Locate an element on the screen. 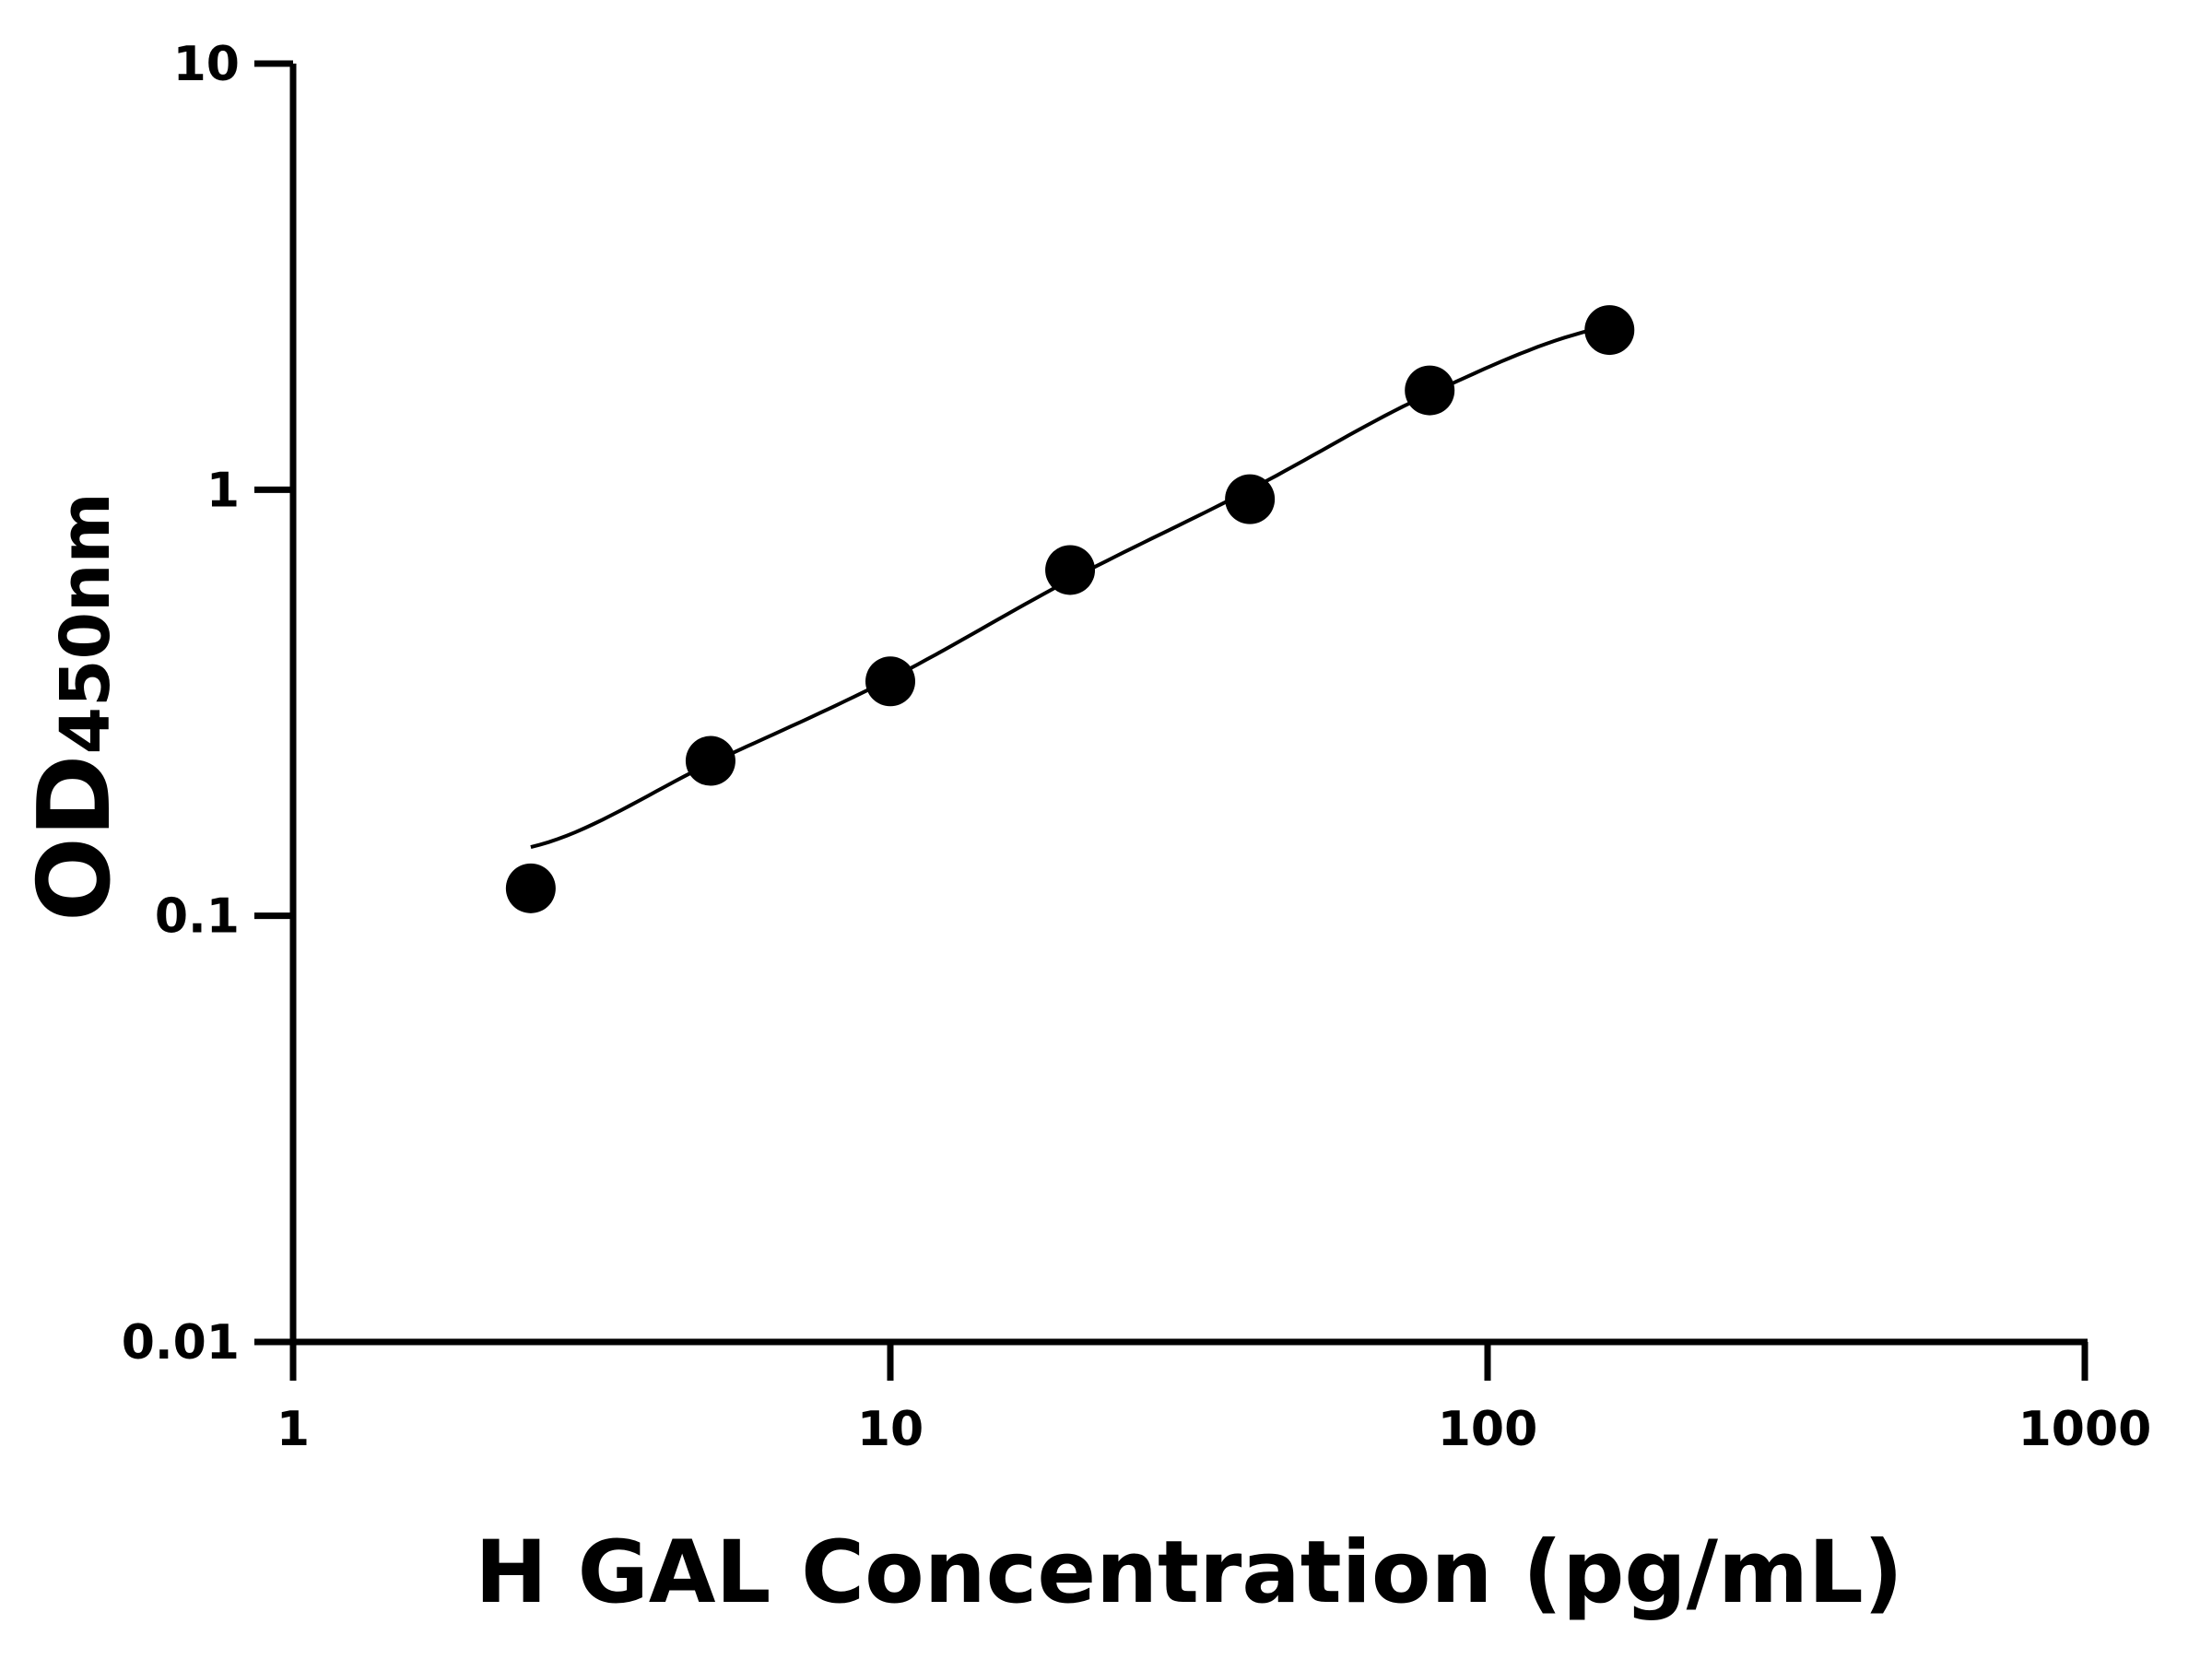 The image size is (2212, 1659). y-tick-label: 0.1 is located at coordinates (197, 917).